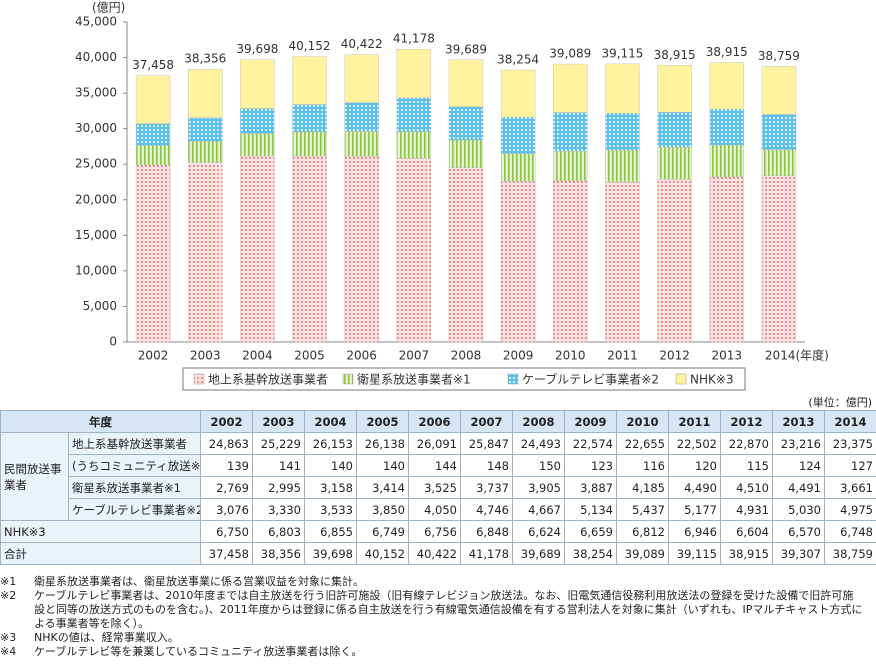  What do you see at coordinates (198, 651) in the screenshot?
I see `footnote-text: ケーブルテレビ等を兼業しているコミュニティ放送事業者は除く。` at bounding box center [198, 651].